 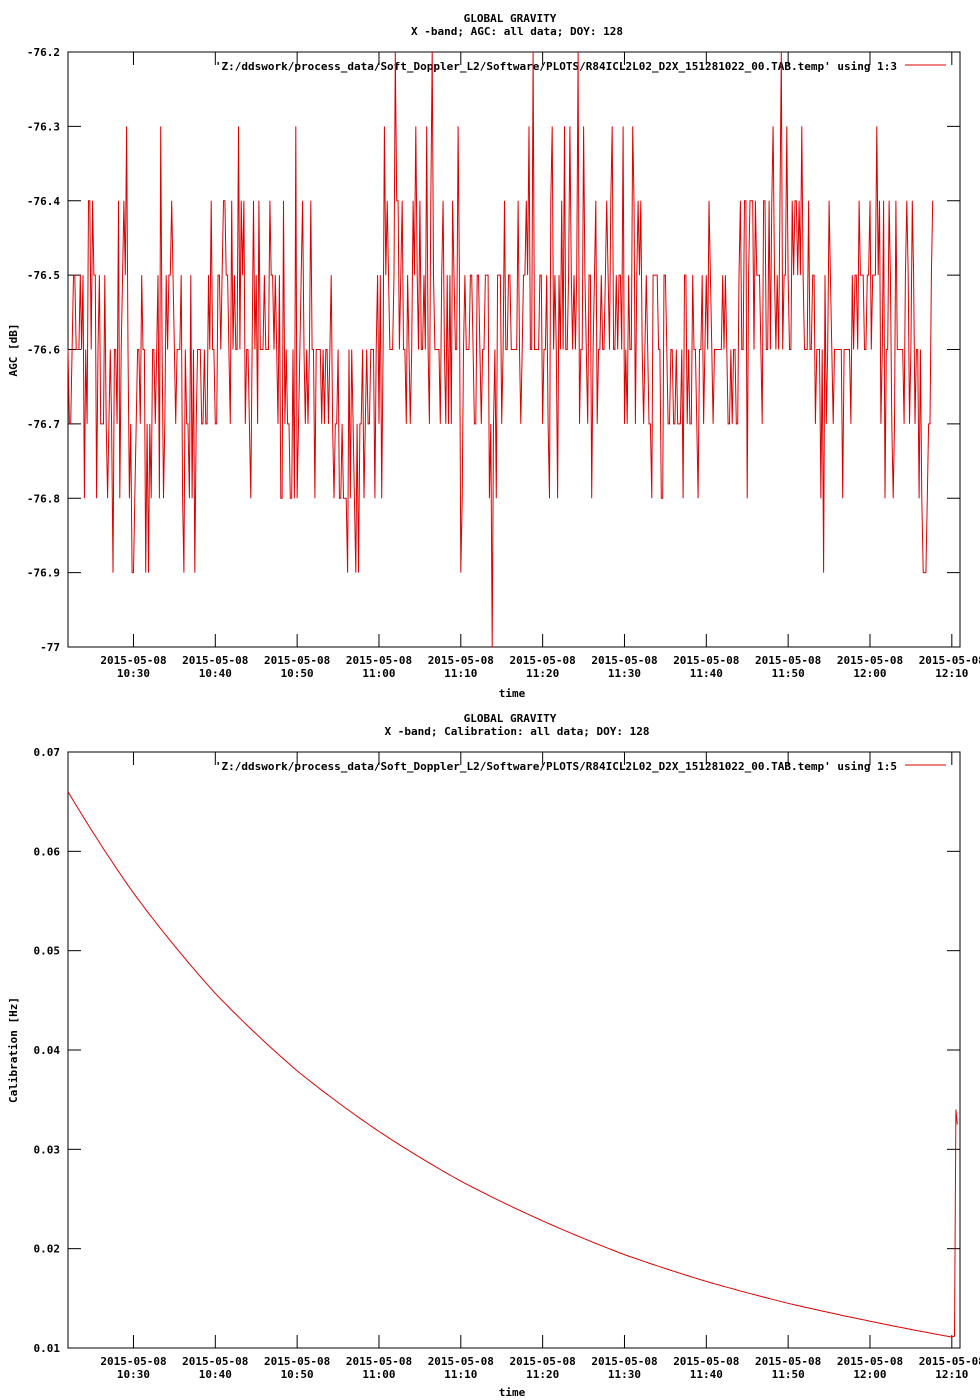 I want to click on y-tick-label: 0.03, so click(x=47, y=1149).